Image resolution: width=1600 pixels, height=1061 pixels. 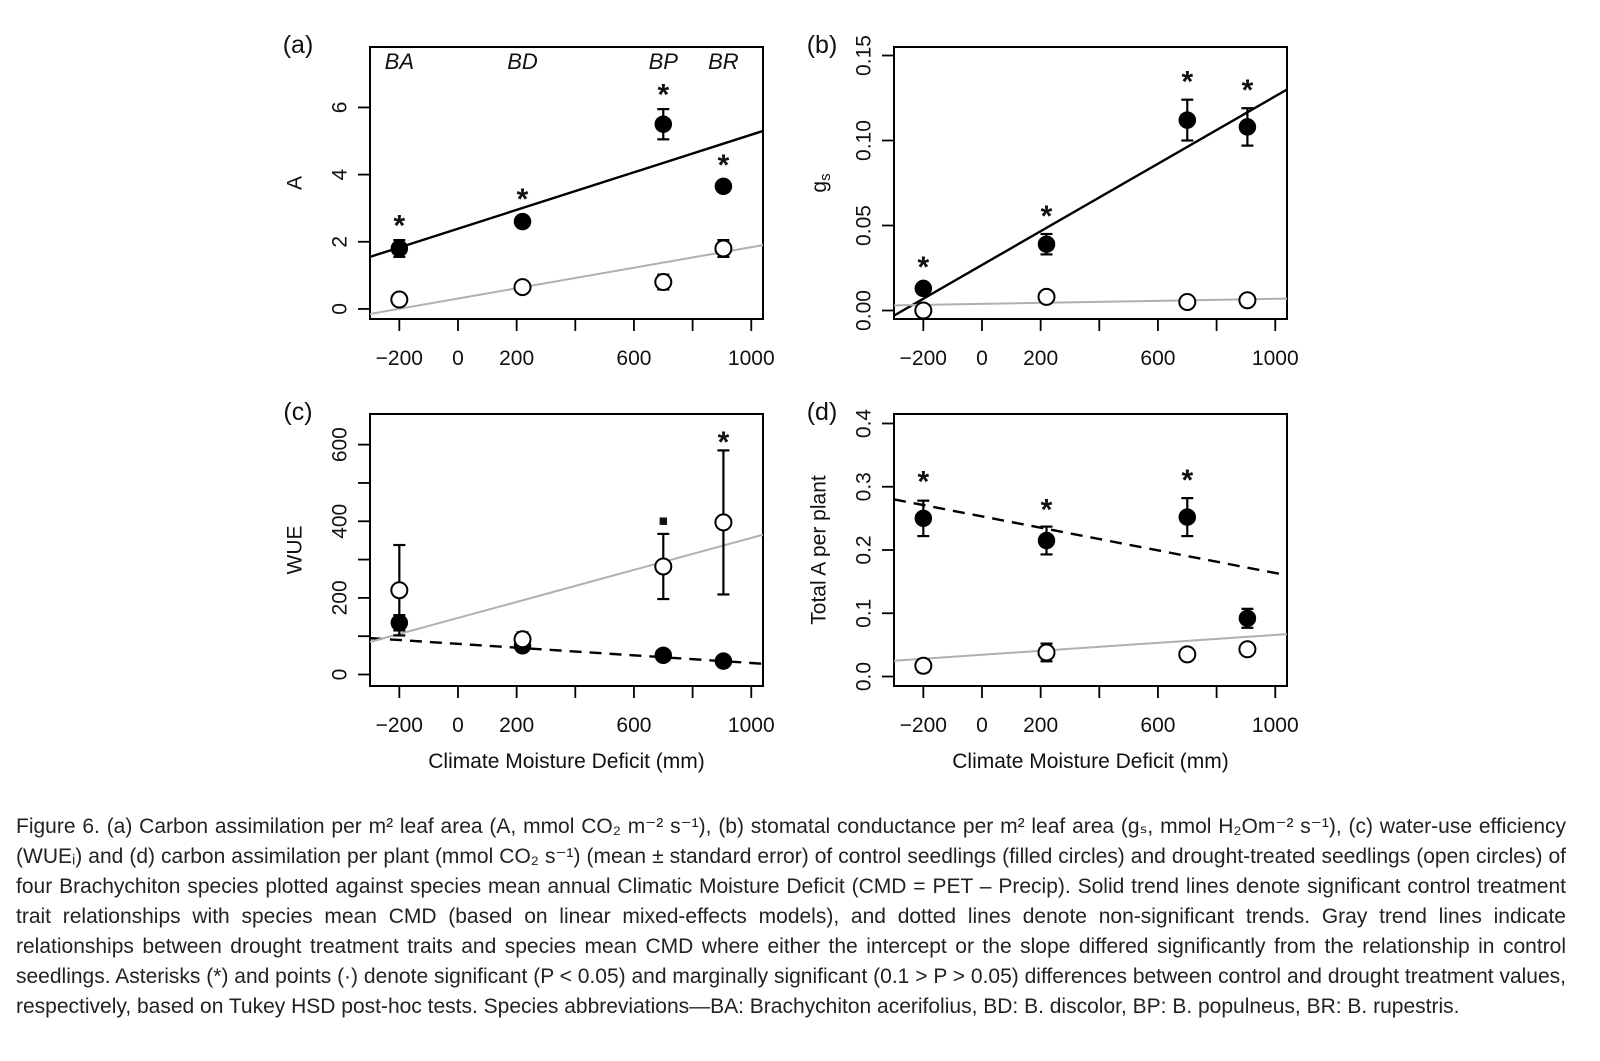 What do you see at coordinates (340, 242) in the screenshot?
I see `y-tick-label: 2` at bounding box center [340, 242].